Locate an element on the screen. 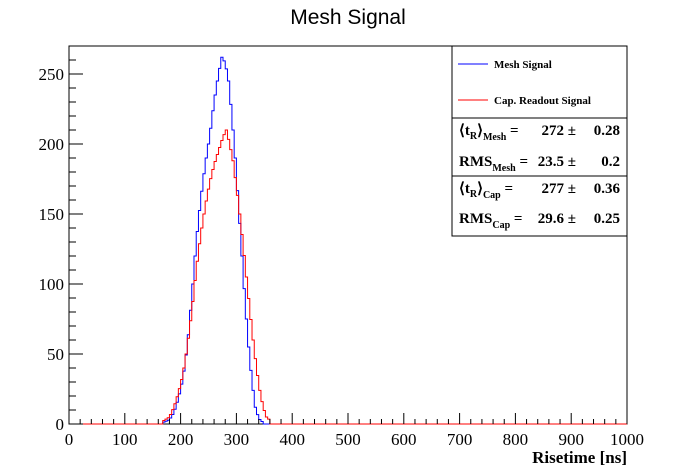 This screenshot has width=696, height=472. stat-value-1: 23.5 ± is located at coordinates (557, 162).